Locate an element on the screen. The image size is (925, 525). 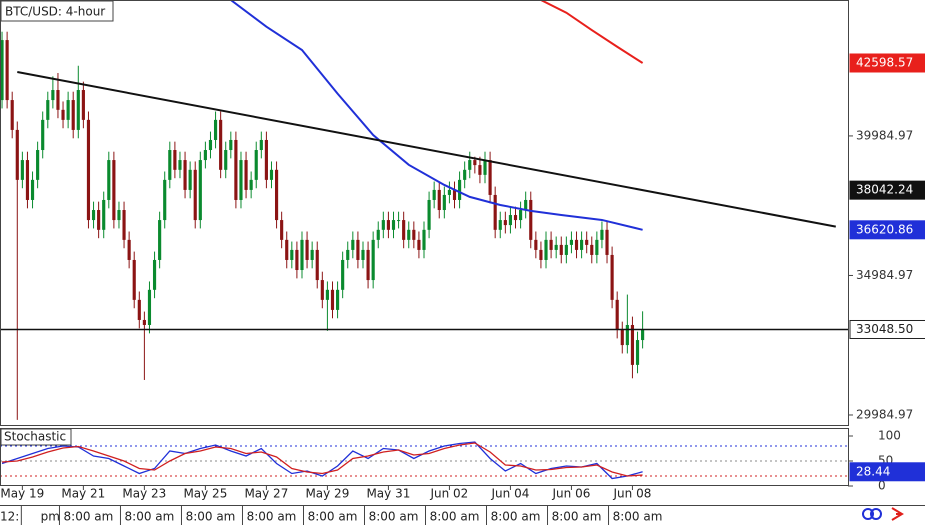
toolbar-icons is located at coordinates (883, 514).